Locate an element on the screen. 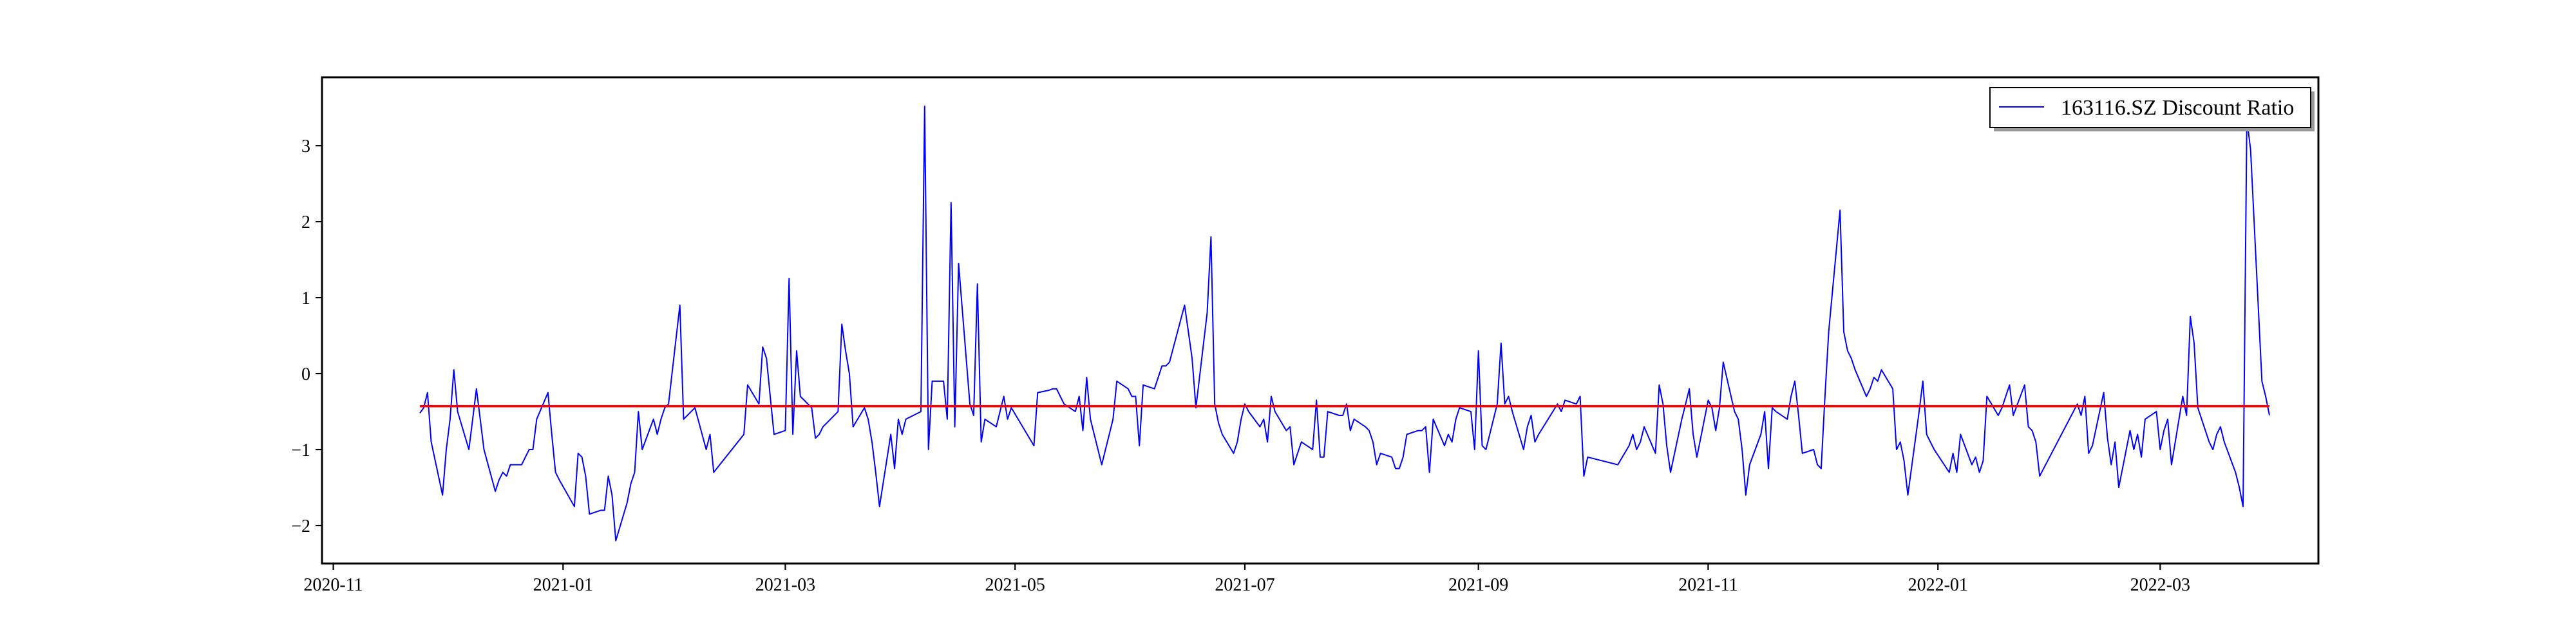  x-tick-label: 2021-09 is located at coordinates (1478, 585).